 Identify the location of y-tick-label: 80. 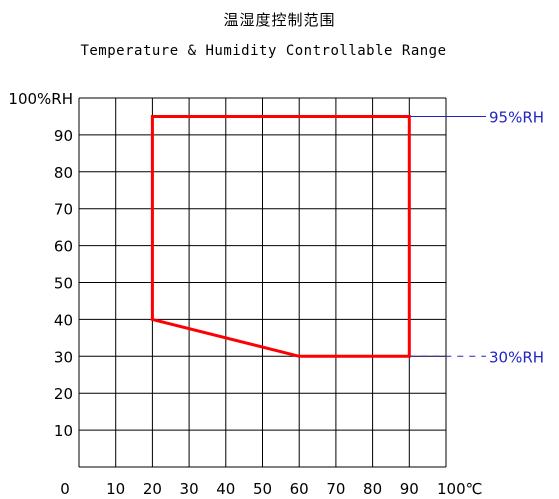
(63, 173).